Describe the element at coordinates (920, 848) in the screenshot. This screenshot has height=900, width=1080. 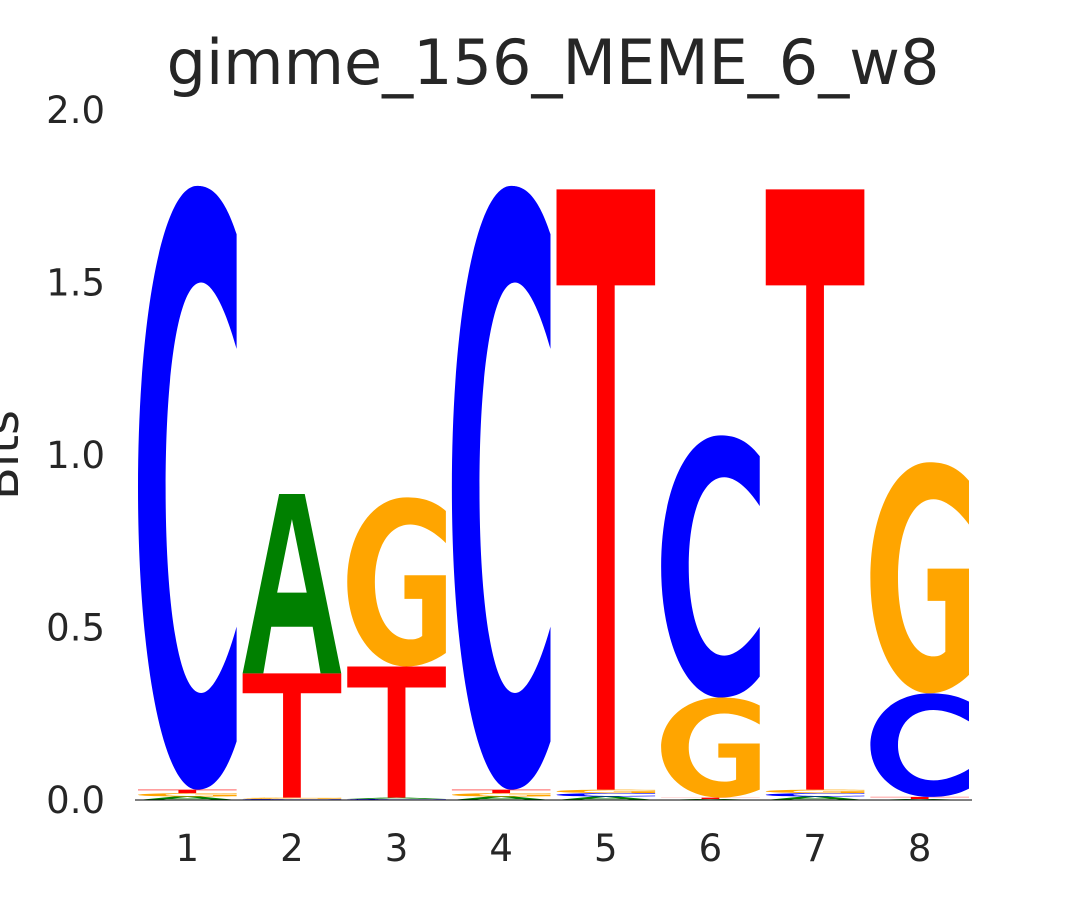
I see `x-tick-label: 8` at that location.